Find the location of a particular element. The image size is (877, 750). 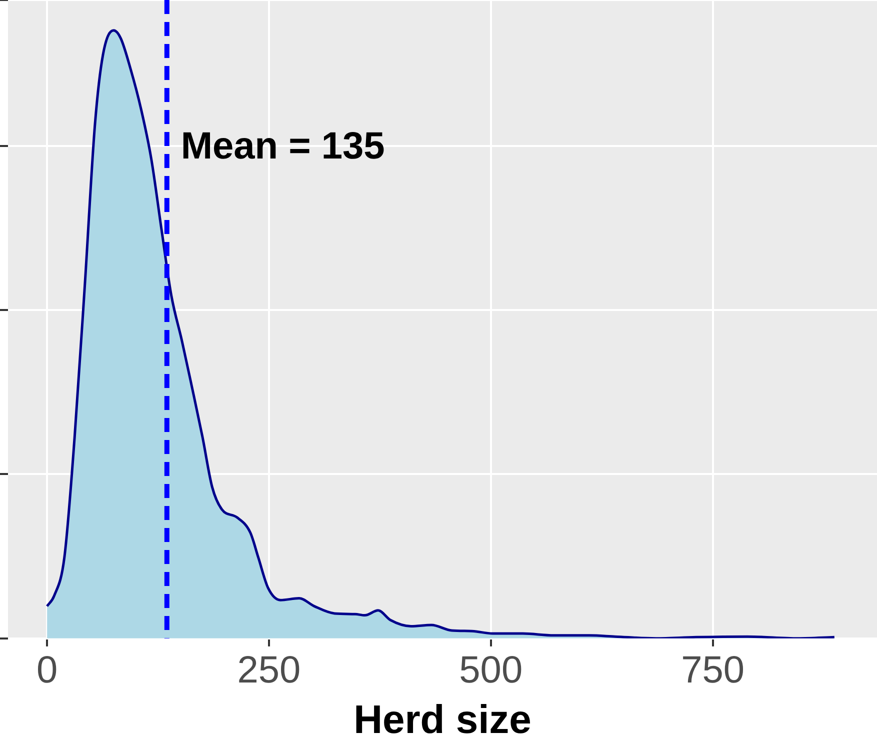

x-tick-label: 250 is located at coordinates (269, 671).